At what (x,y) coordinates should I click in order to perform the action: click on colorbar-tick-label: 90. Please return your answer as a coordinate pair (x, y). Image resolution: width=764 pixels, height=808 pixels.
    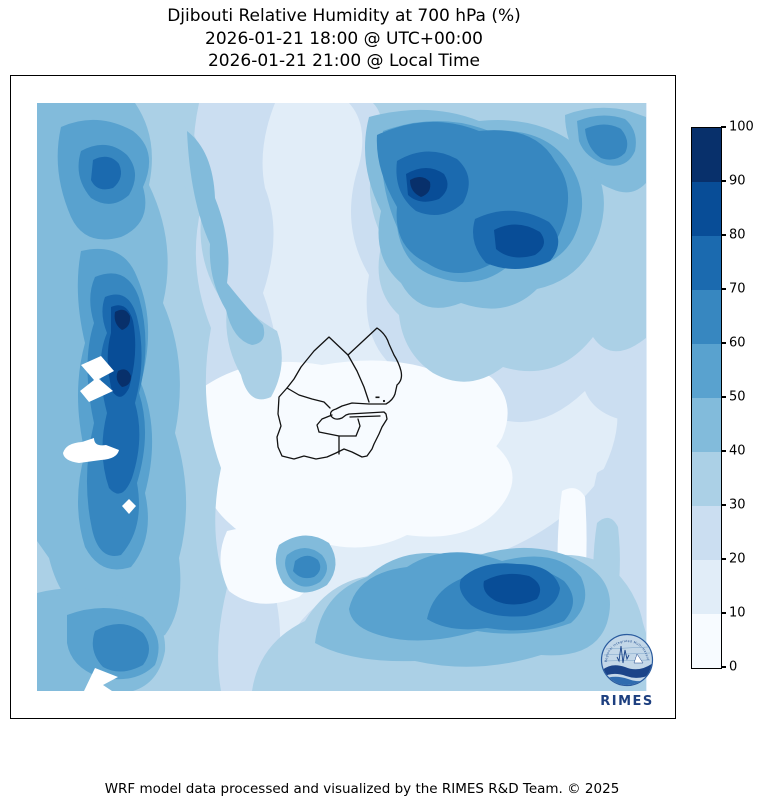
    Looking at the image, I should click on (737, 181).